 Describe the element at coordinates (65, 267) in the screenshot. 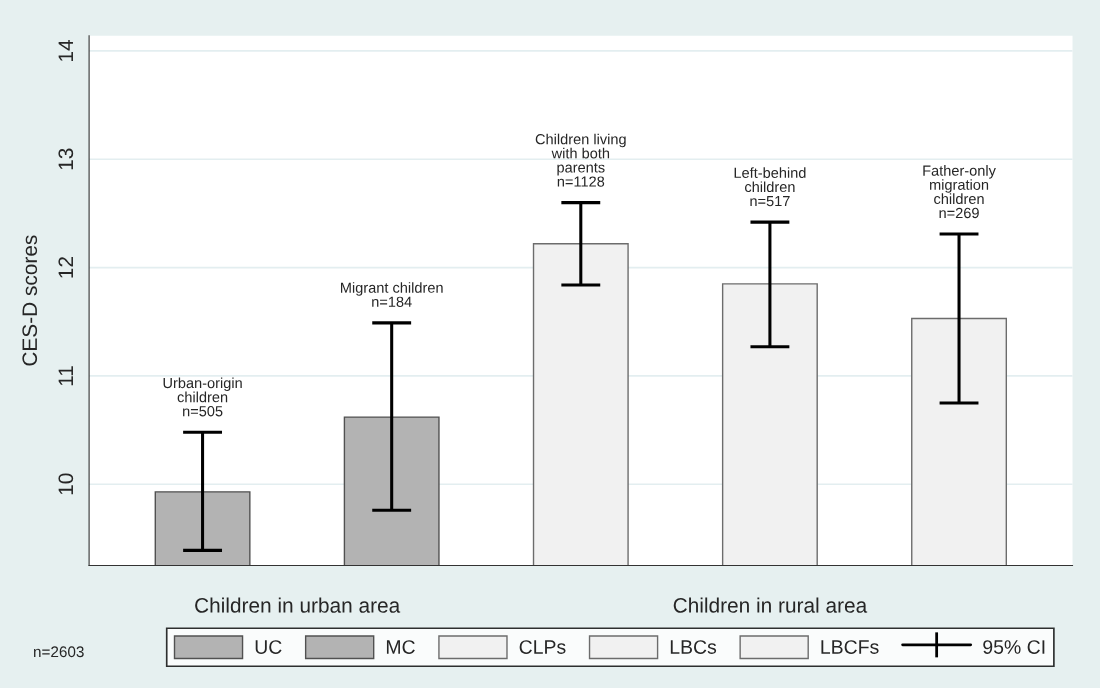

I see `y-tick-label: 12` at that location.